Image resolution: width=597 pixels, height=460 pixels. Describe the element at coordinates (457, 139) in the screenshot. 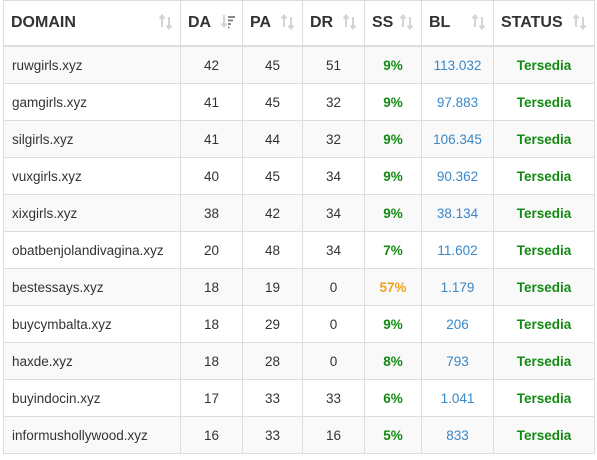

I see `cell-bl: 106.345` at that location.